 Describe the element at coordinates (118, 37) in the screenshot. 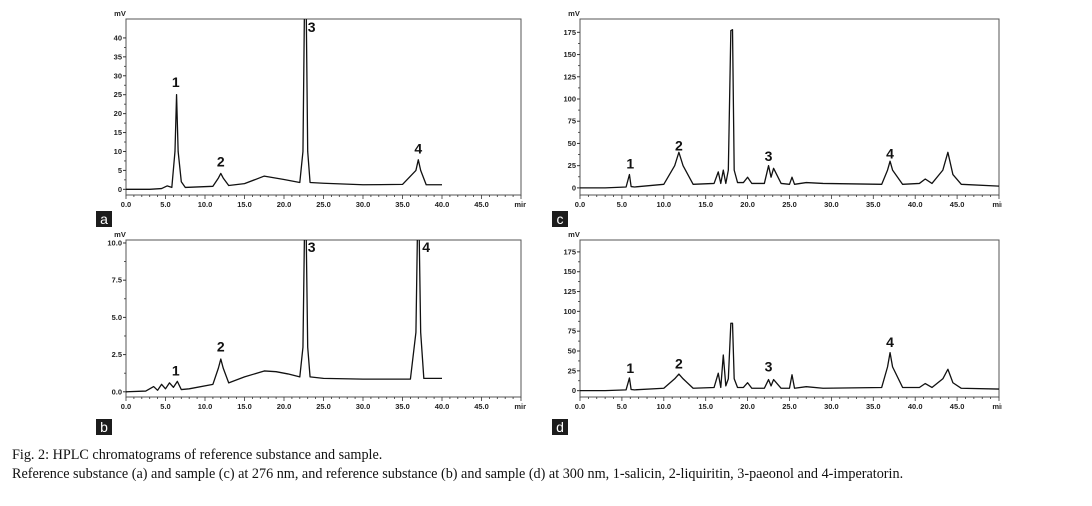

I see `y-tick-label: 40` at that location.